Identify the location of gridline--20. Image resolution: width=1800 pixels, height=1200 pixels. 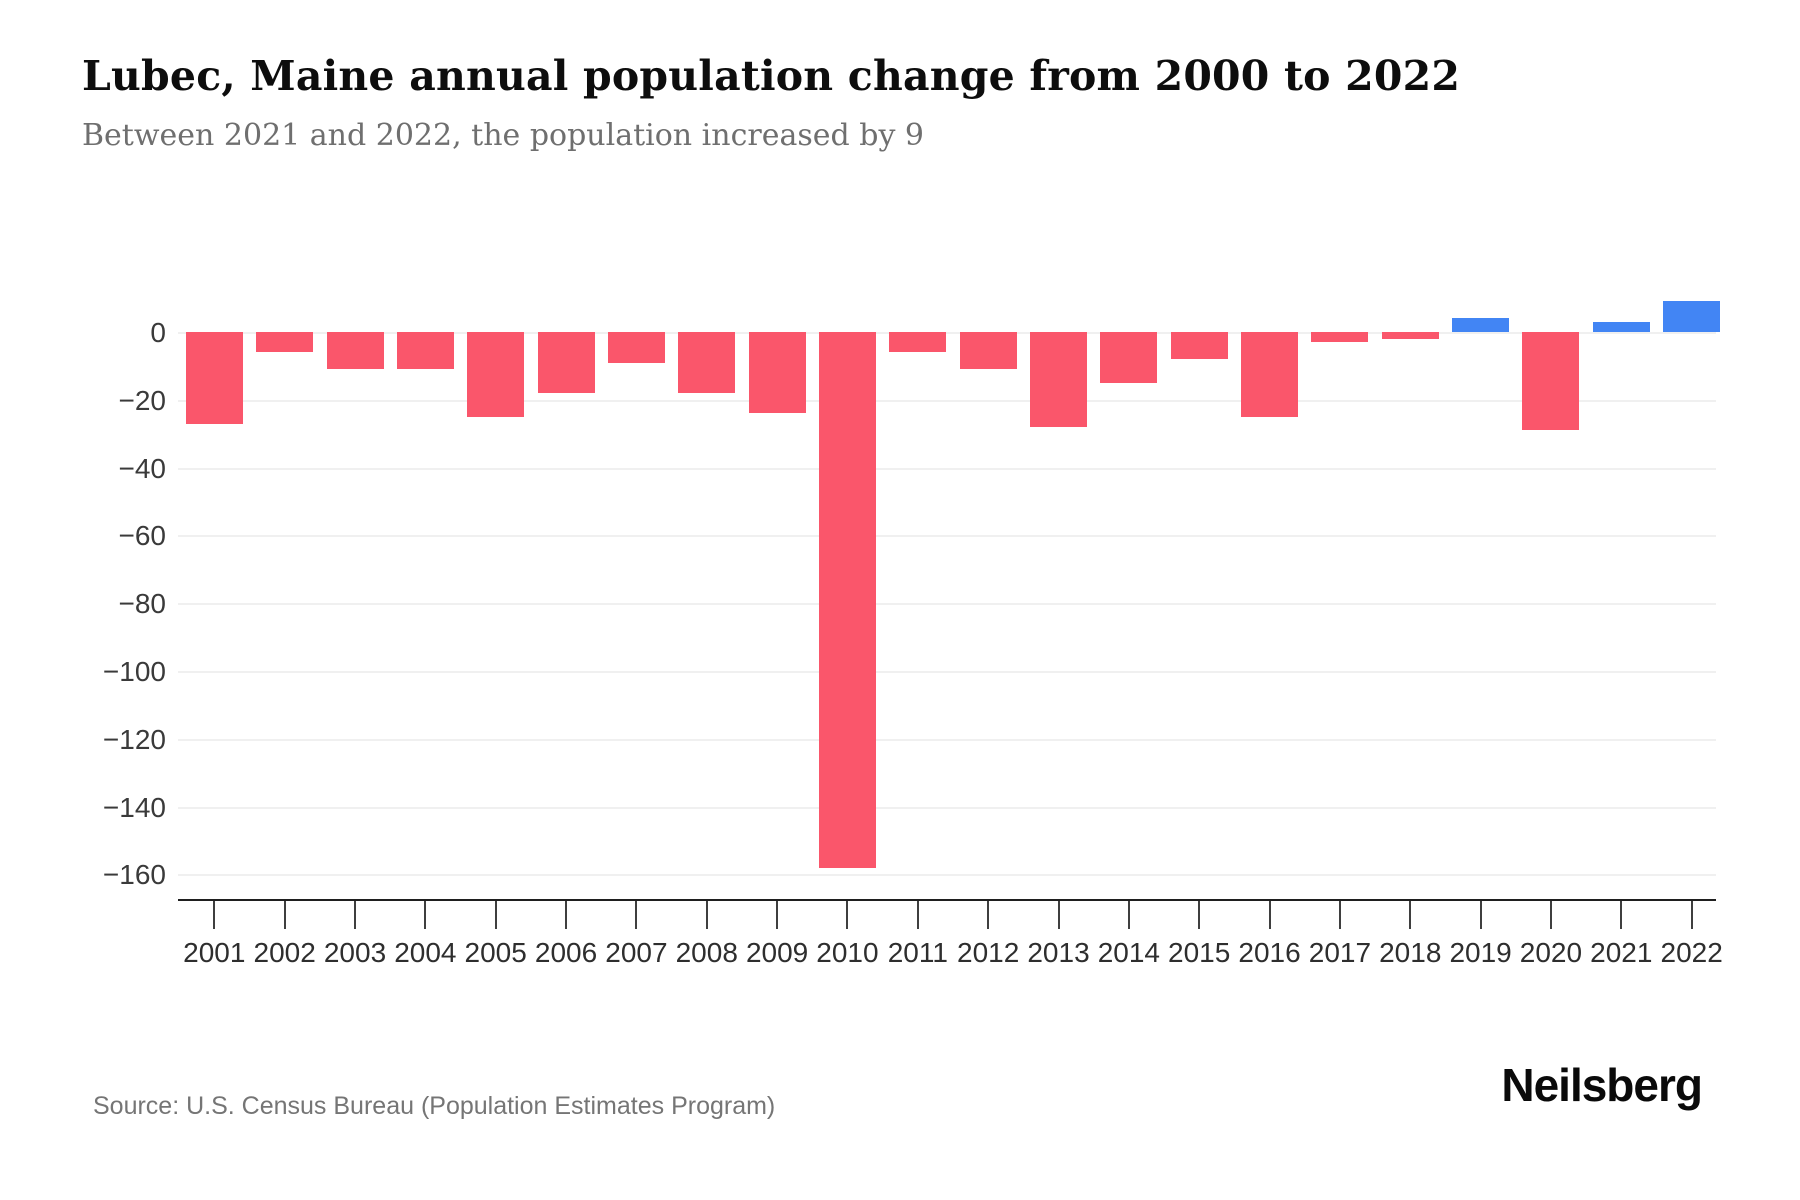
(947, 400).